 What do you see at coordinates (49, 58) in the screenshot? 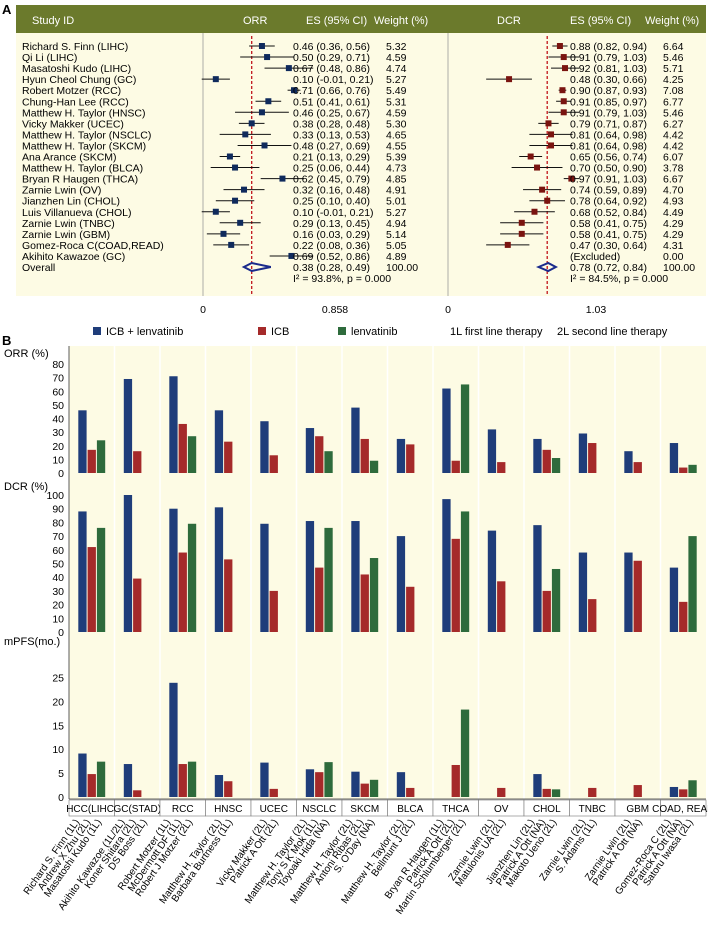
I see `study-name: Qi Li (LIHC)` at bounding box center [49, 58].